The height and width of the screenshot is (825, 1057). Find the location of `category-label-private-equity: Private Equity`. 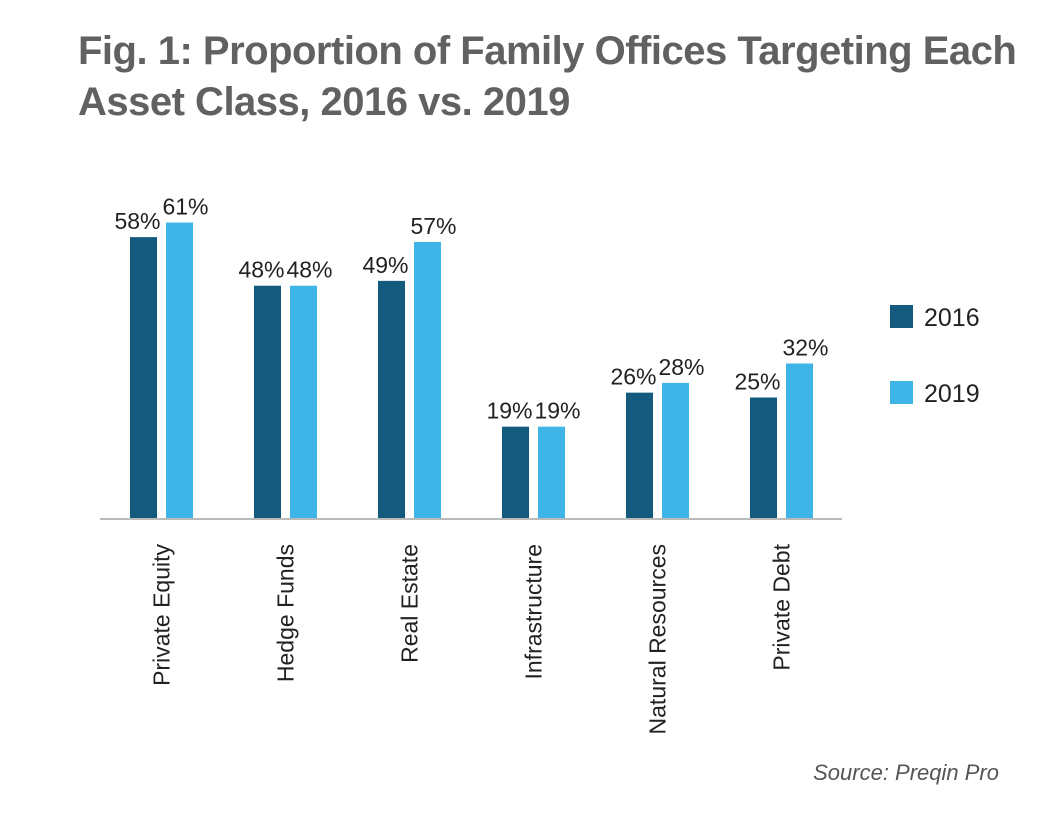

category-label-private-equity: Private Equity is located at coordinates (162, 615).